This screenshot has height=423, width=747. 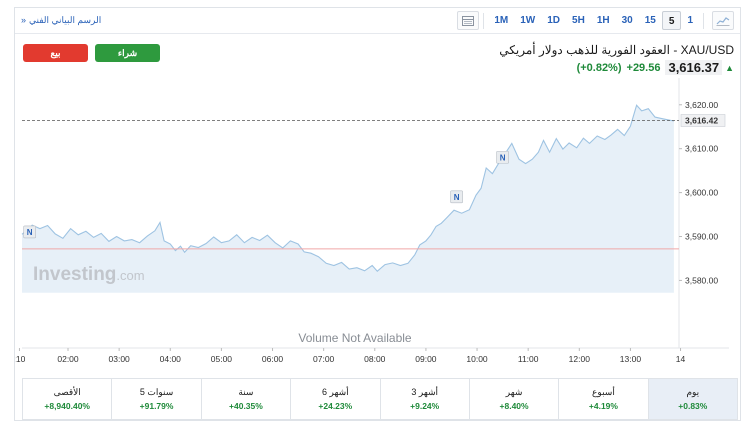 I want to click on table-view-icon, so click(x=468, y=20).